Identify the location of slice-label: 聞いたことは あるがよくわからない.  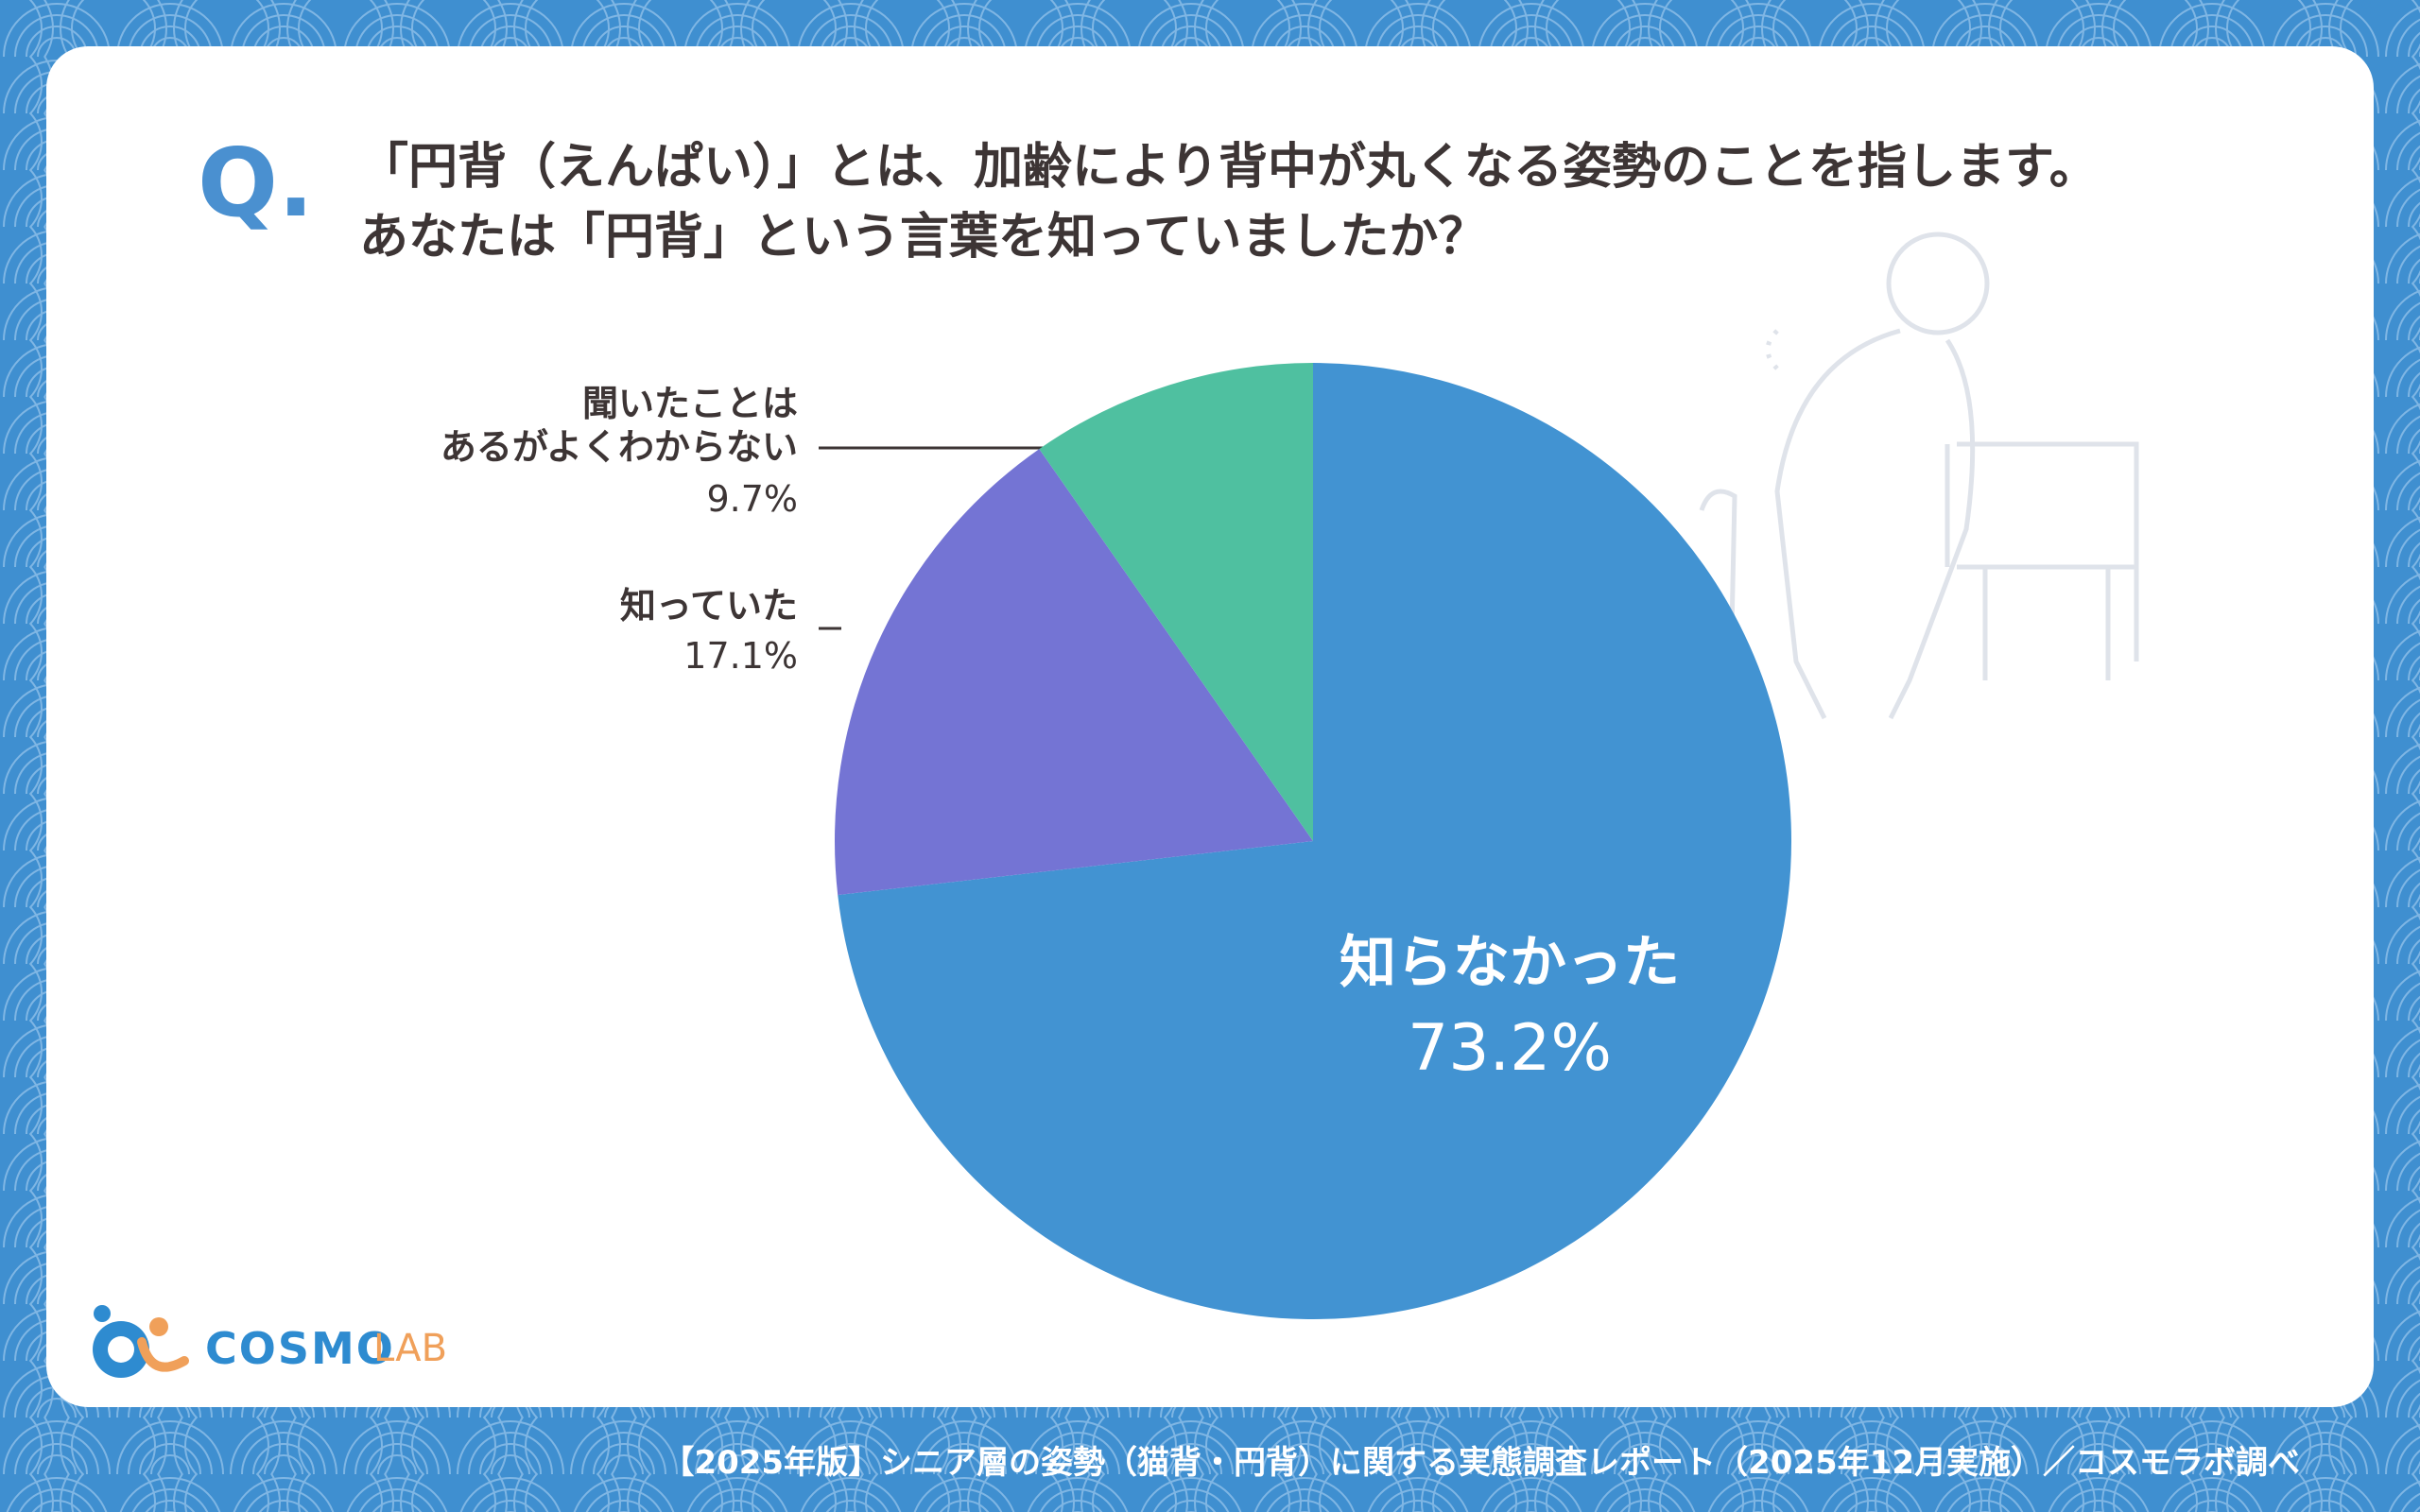
(619, 425).